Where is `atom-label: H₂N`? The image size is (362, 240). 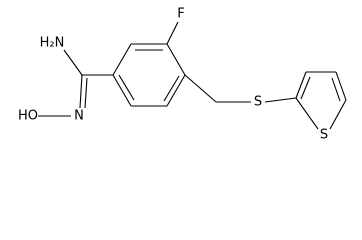 atom-label: H₂N is located at coordinates (52, 43).